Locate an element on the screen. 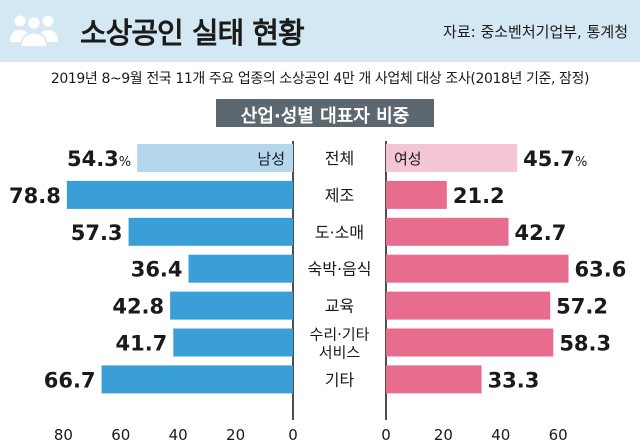 This screenshot has height=446, width=640. tick-label-right: 0 is located at coordinates (386, 435).